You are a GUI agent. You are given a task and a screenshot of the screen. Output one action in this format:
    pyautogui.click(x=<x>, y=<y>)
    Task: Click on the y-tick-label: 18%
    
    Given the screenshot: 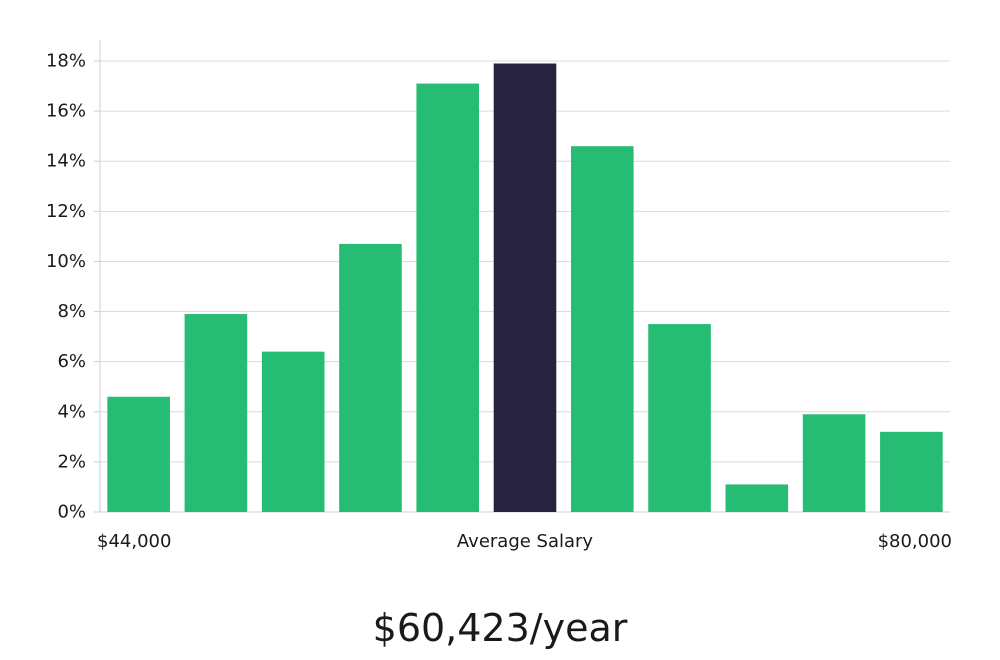 What is the action you would take?
    pyautogui.click(x=66, y=61)
    